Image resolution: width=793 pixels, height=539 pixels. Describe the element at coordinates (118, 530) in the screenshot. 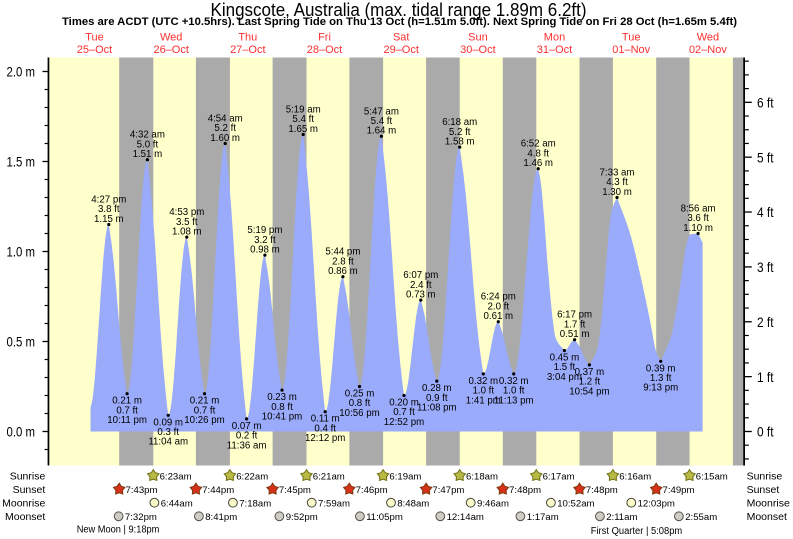

I see `svg-text: New Moon | 9:18pm` at that location.